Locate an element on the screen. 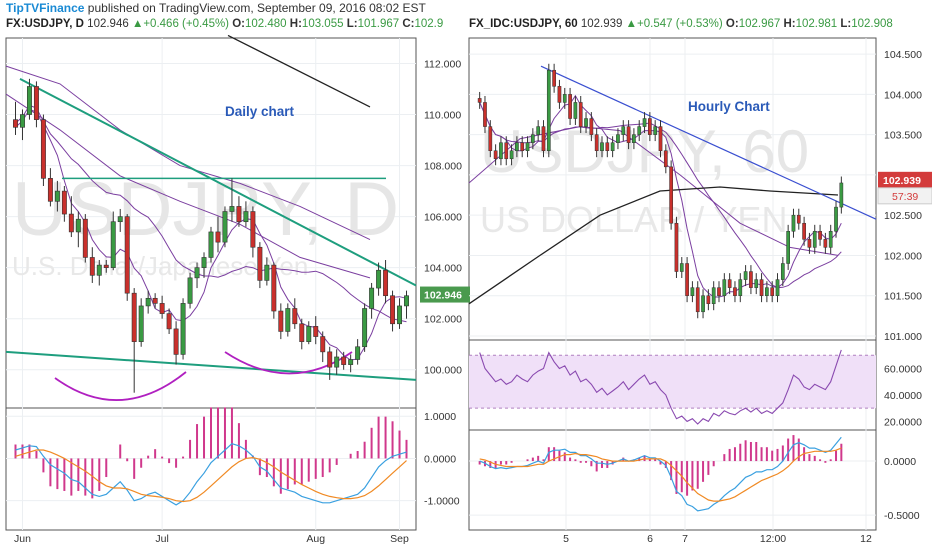 Image resolution: width=932 pixels, height=550 pixels. right-open-value: 102.967 is located at coordinates (759, 24).